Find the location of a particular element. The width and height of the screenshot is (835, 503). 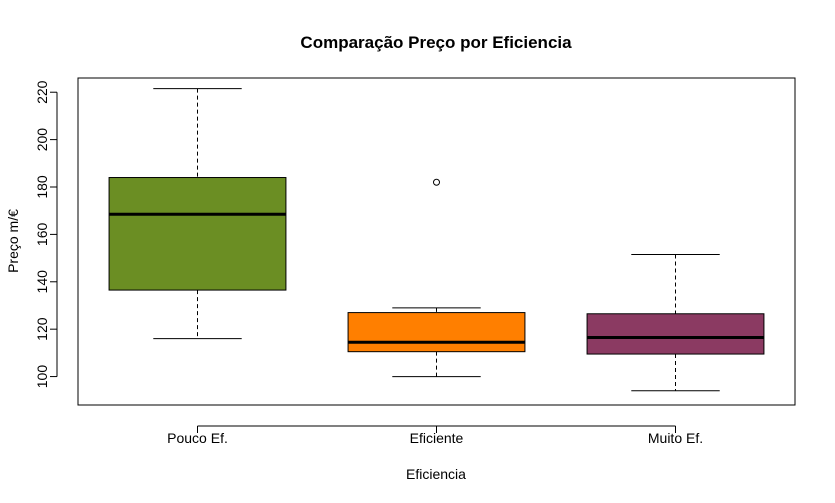

y-axis: 100 120 140 160 180 200 220 is located at coordinates (46, 234).